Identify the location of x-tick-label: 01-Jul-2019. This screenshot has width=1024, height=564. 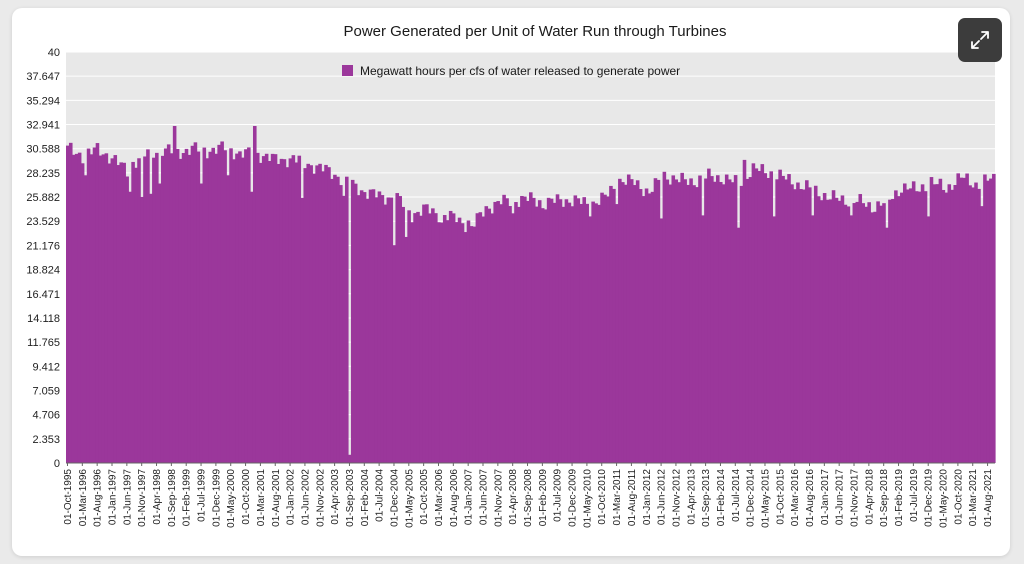
(914, 495).